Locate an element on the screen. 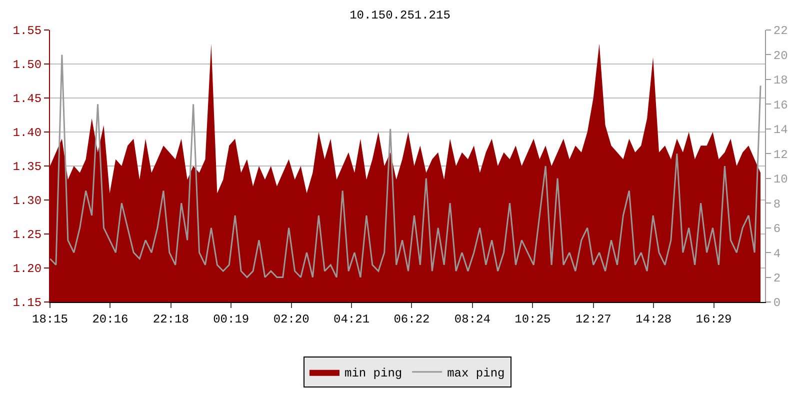 Image resolution: width=800 pixels, height=400 pixels. y2-tick-label: 6 is located at coordinates (777, 229).